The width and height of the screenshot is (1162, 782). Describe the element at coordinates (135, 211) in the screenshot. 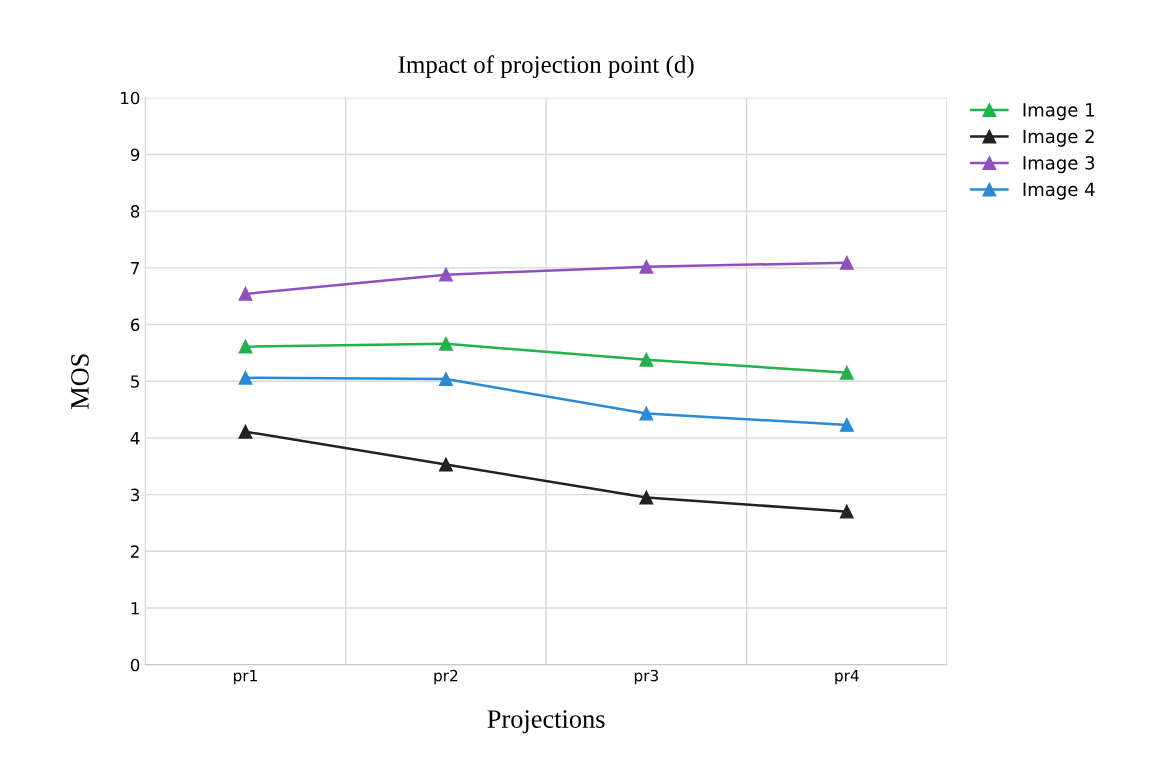

I see `y-tick-label: 8` at that location.